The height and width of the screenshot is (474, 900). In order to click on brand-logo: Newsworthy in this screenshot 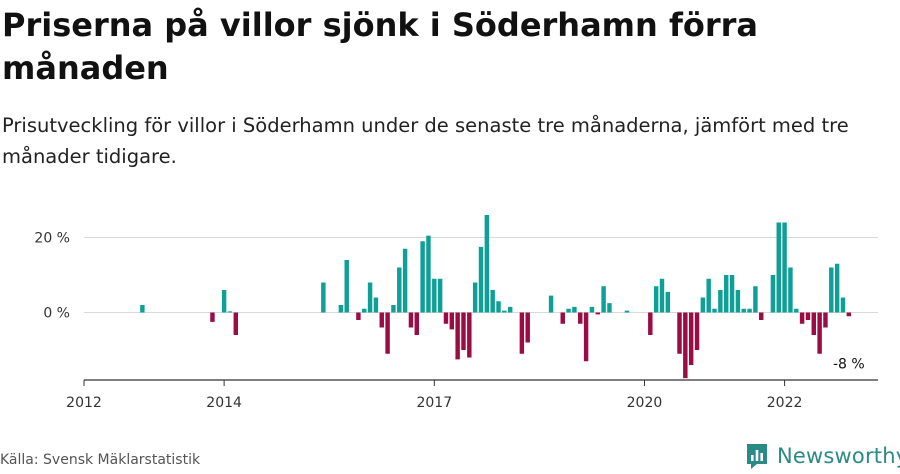, I will do `click(822, 456)`.